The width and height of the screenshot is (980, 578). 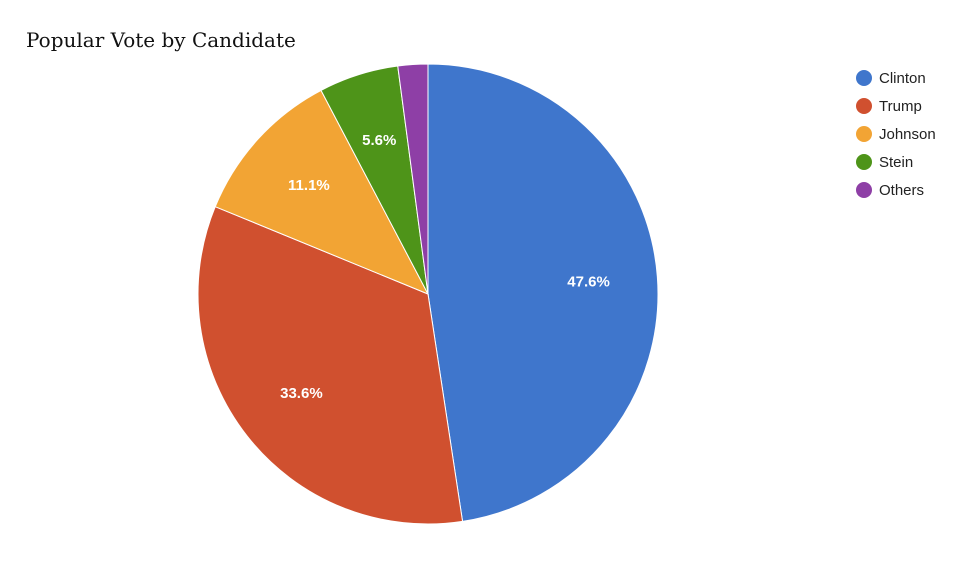 I want to click on legend-label-clinton: Clinton, so click(x=902, y=78).